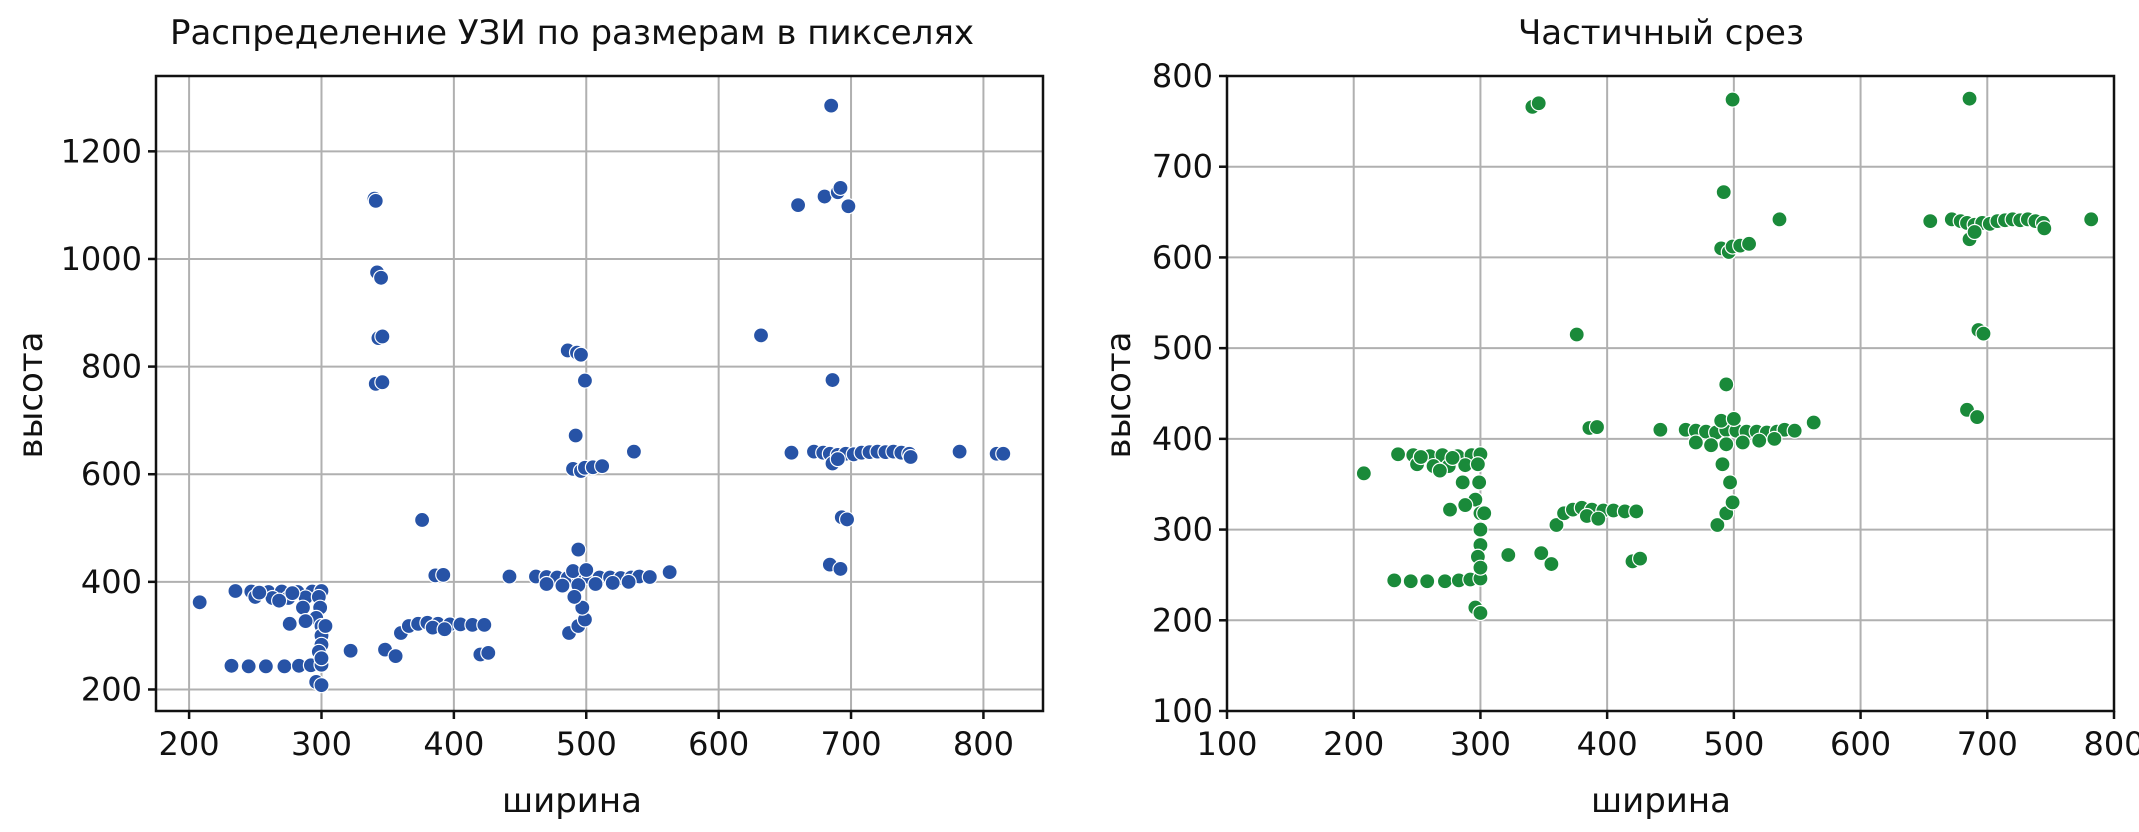 Image resolution: width=2139 pixels, height=832 pixels. I want to click on x-tick-label: 700, so click(1987, 744).